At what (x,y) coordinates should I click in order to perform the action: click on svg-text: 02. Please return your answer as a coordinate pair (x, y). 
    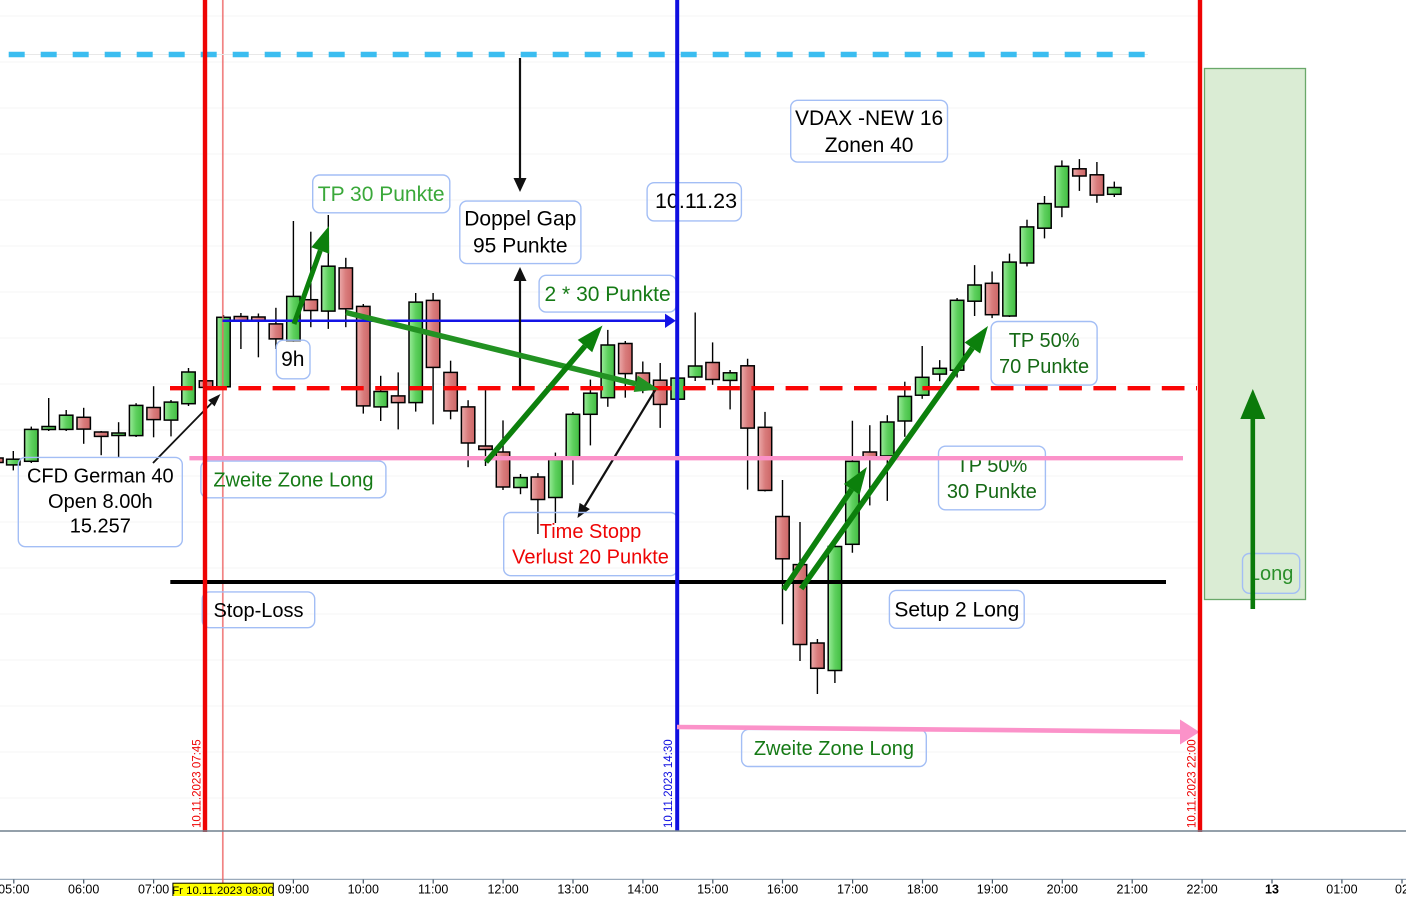
    Looking at the image, I should click on (1400, 890).